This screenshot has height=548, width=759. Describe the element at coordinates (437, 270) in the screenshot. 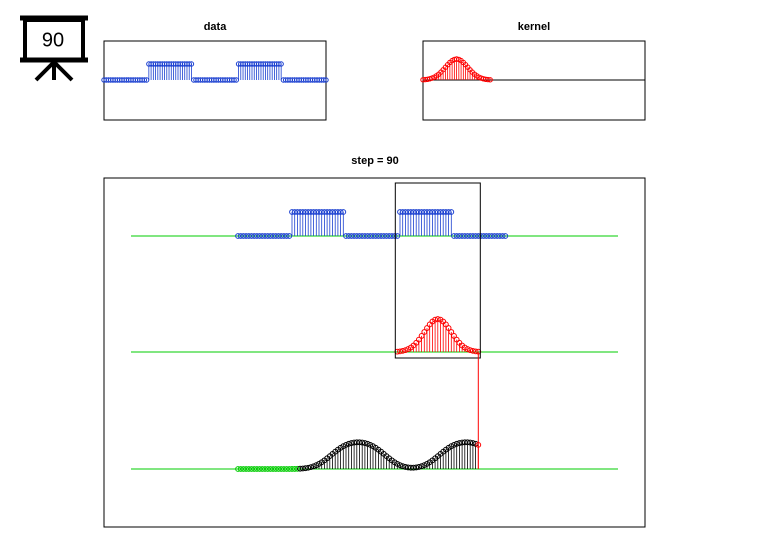

I see `window` at that location.